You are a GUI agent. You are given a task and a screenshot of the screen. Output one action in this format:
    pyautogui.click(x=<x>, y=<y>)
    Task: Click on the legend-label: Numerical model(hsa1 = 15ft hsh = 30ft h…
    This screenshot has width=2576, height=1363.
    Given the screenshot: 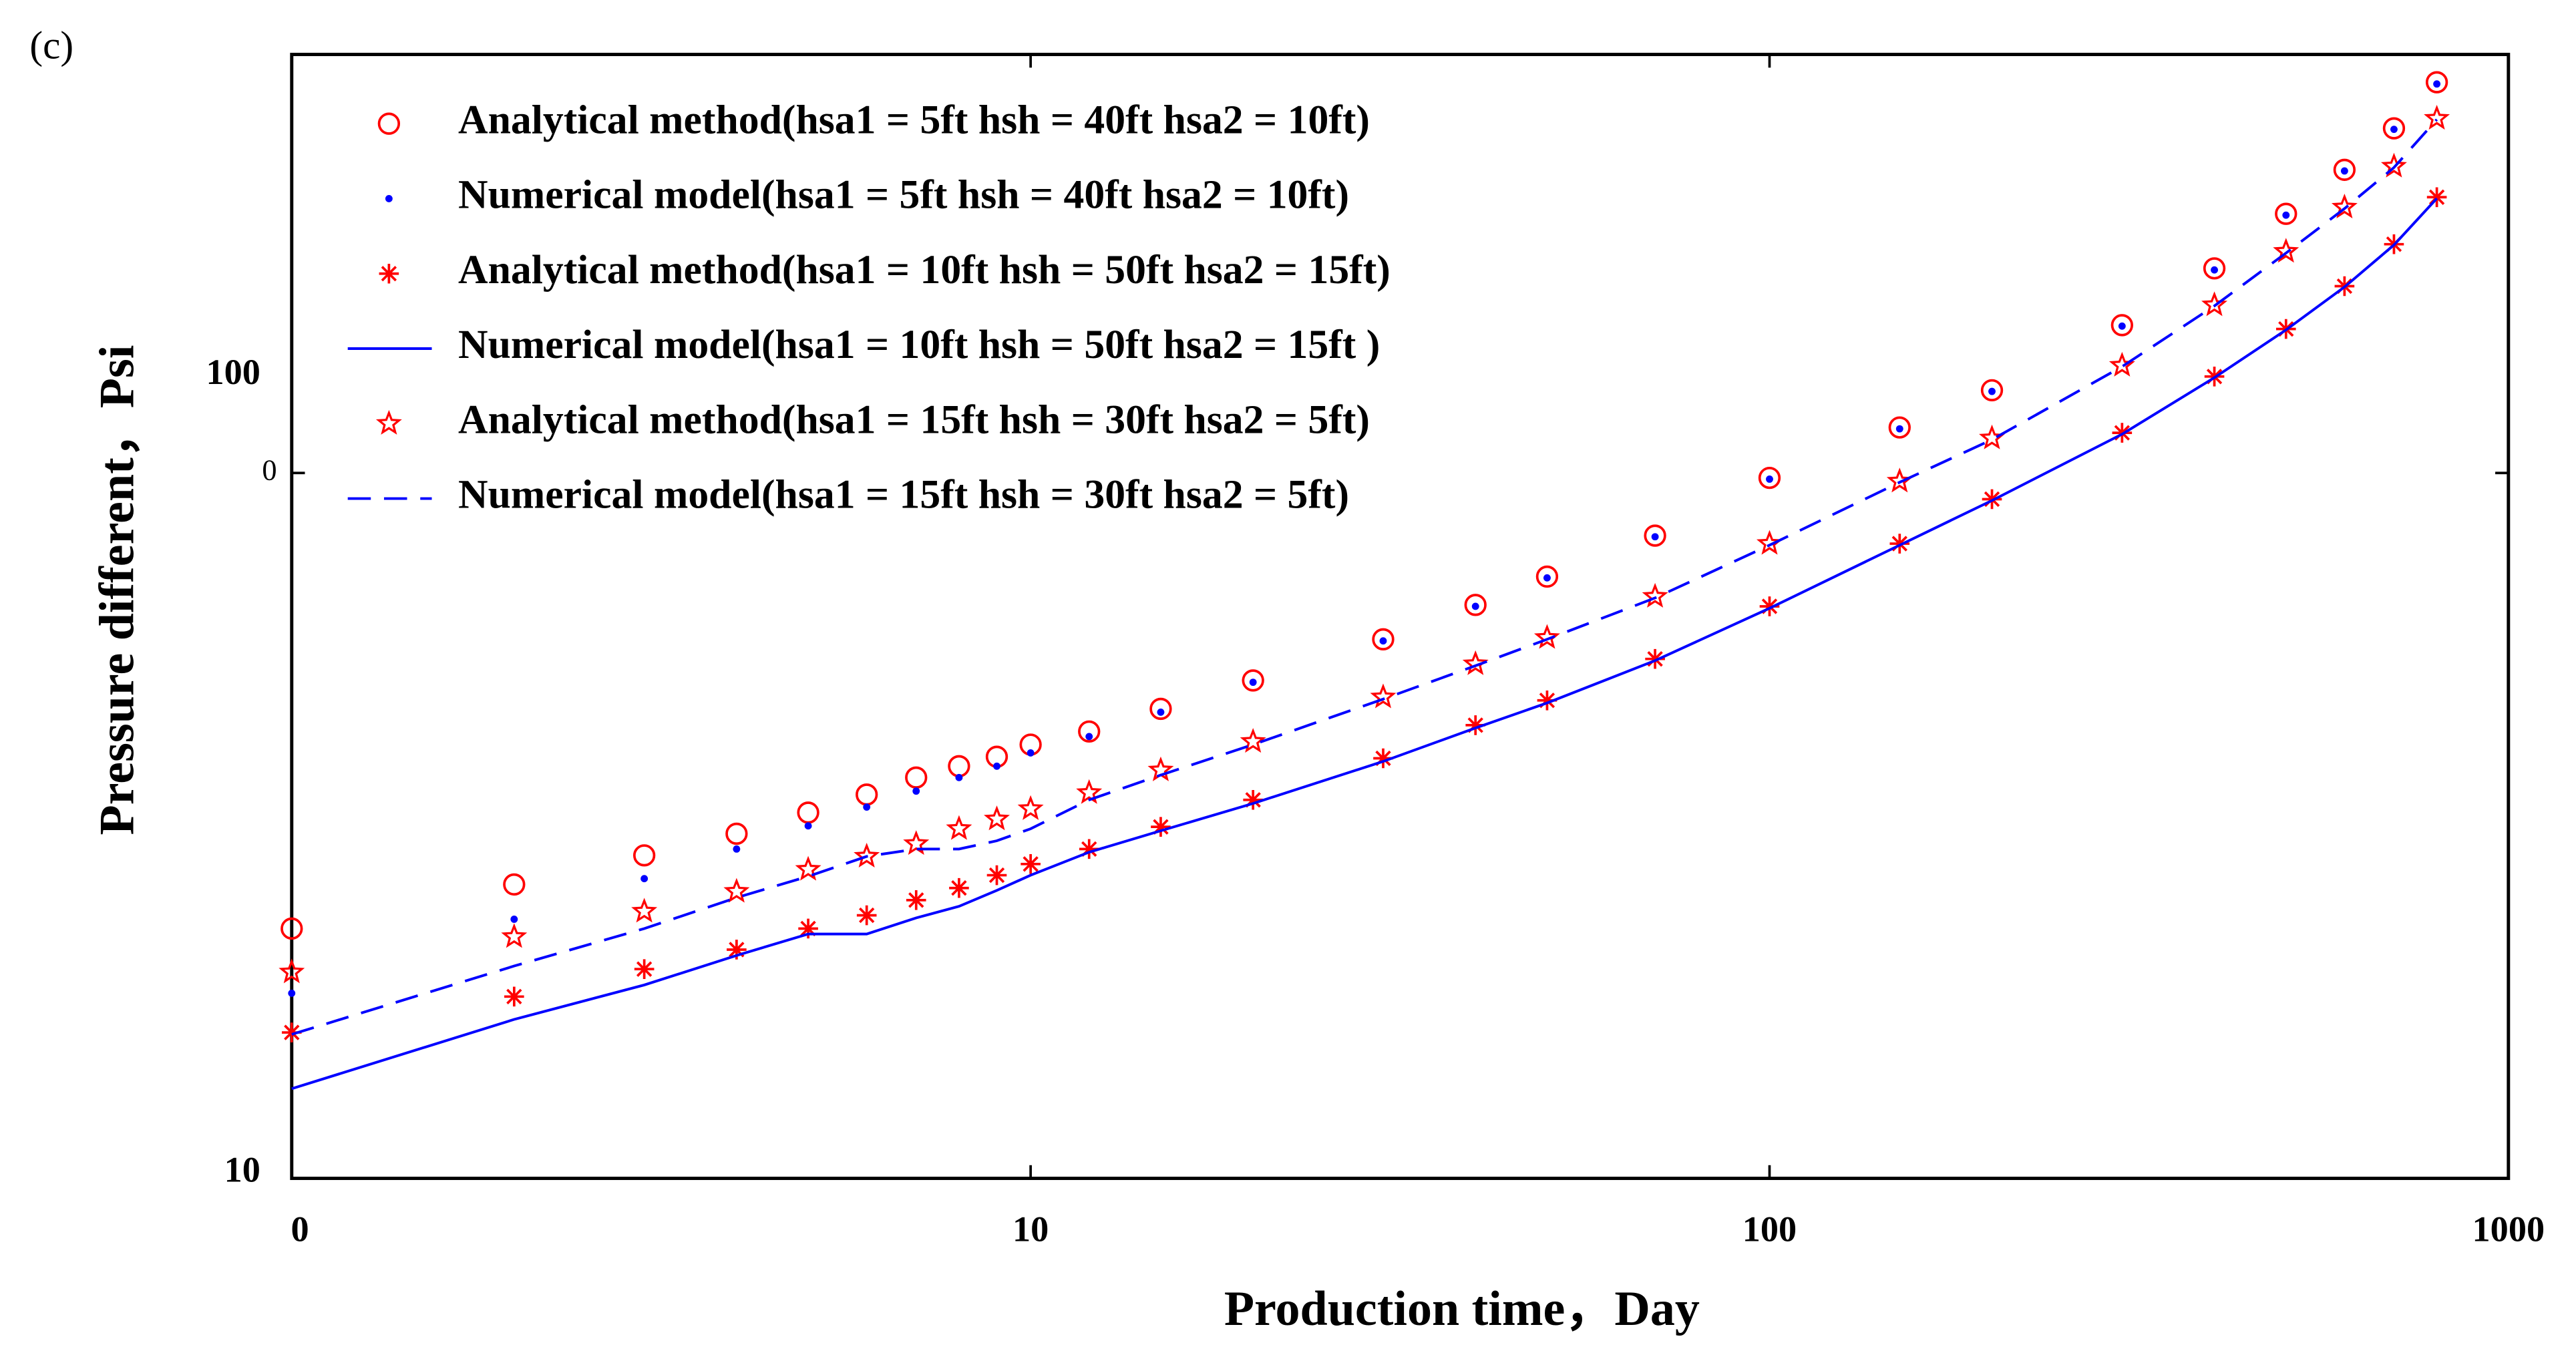 What is the action you would take?
    pyautogui.click(x=904, y=495)
    